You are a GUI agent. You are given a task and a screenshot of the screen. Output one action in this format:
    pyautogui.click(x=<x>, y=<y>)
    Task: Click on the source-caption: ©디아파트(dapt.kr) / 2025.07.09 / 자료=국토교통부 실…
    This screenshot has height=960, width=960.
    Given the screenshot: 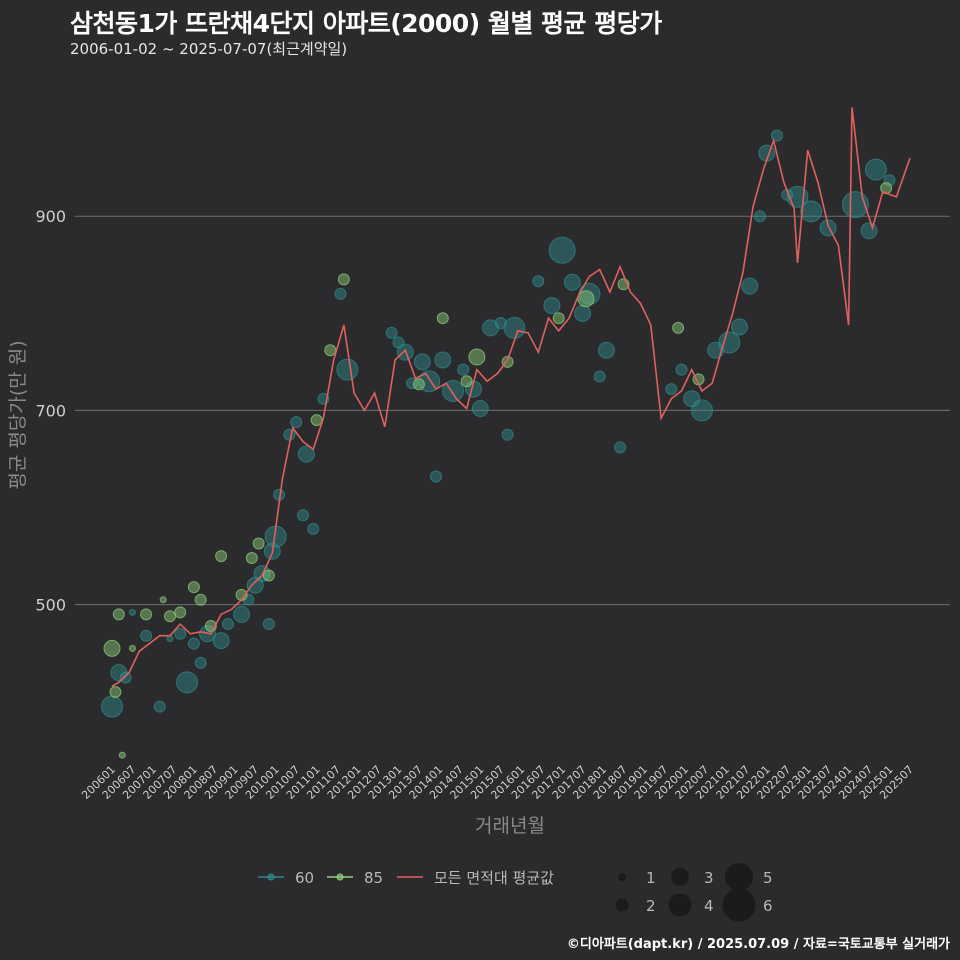 What is the action you would take?
    pyautogui.click(x=758, y=944)
    